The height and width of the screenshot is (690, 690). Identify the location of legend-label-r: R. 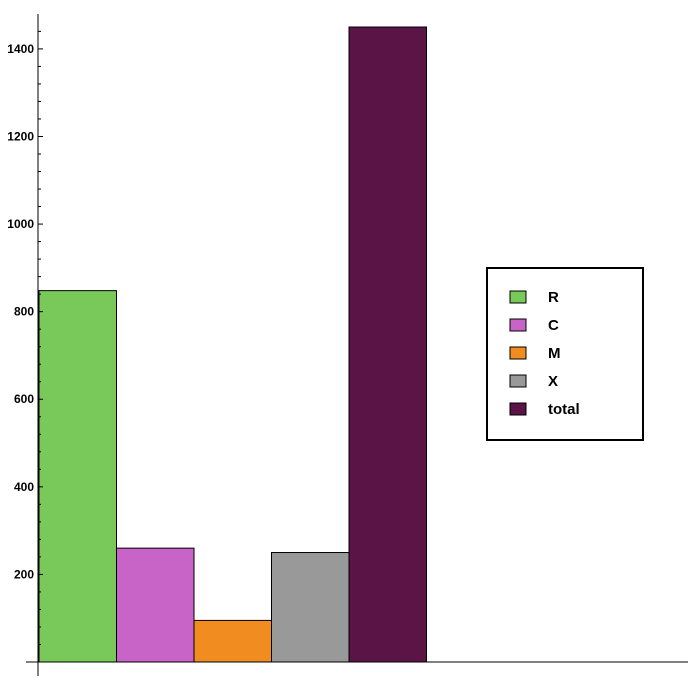
(553, 297).